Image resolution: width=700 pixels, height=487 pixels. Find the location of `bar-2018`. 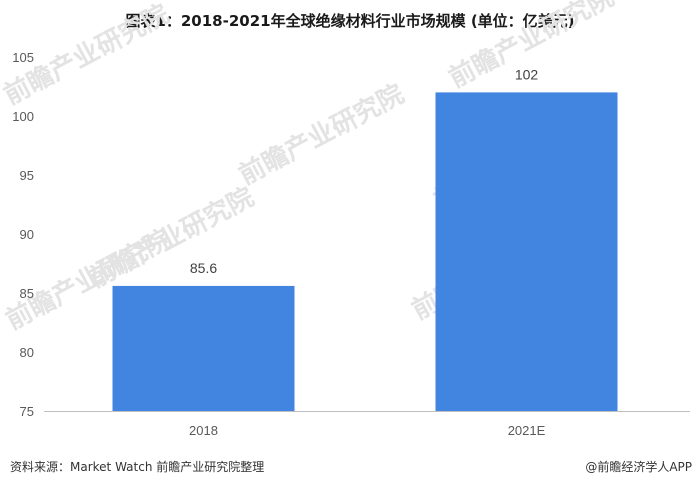

bar-2018 is located at coordinates (203, 348).